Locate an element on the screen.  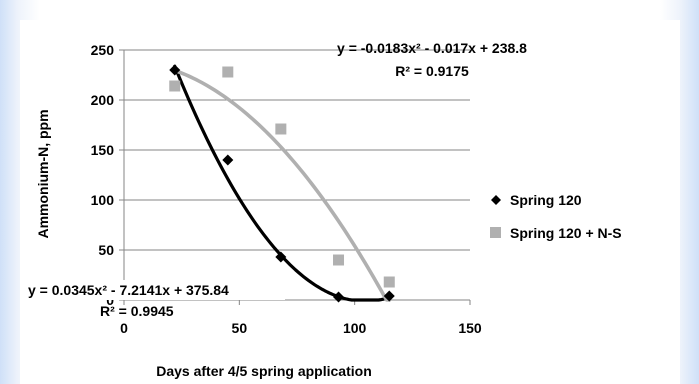
y-axis-label: Ammonium-N, ppm is located at coordinates (43, 173).